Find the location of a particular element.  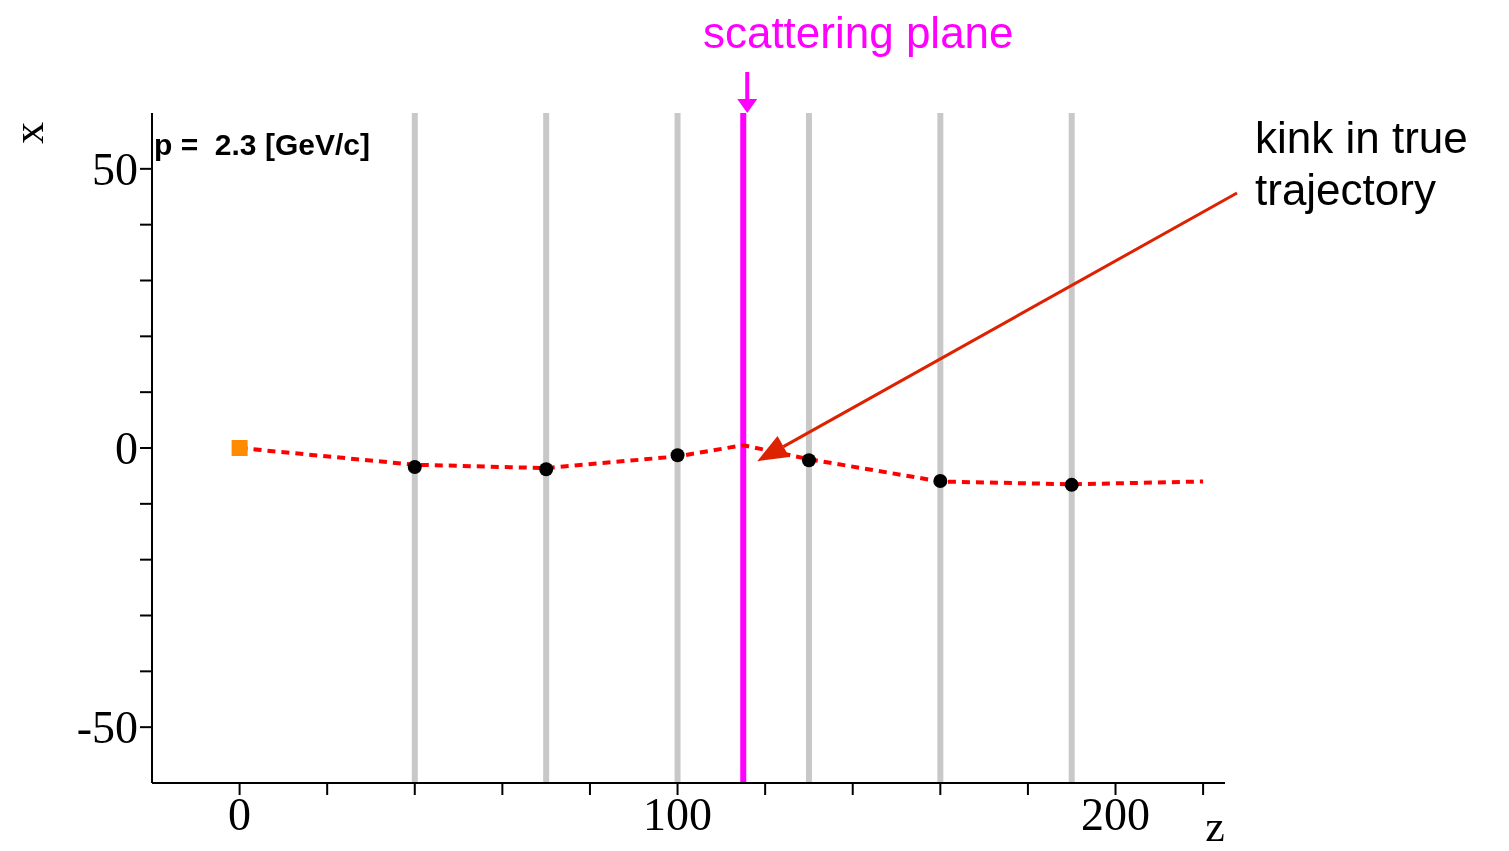

y-tick-label: 0 is located at coordinates (126, 449).